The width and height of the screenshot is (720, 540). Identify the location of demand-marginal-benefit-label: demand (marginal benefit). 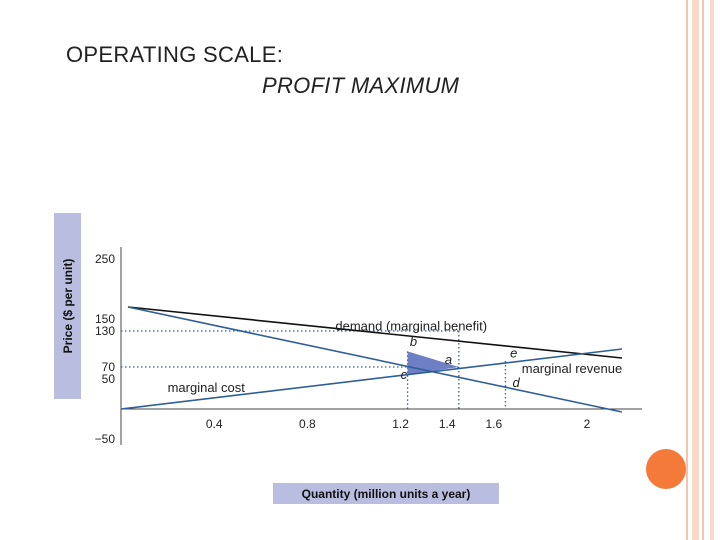
(411, 325).